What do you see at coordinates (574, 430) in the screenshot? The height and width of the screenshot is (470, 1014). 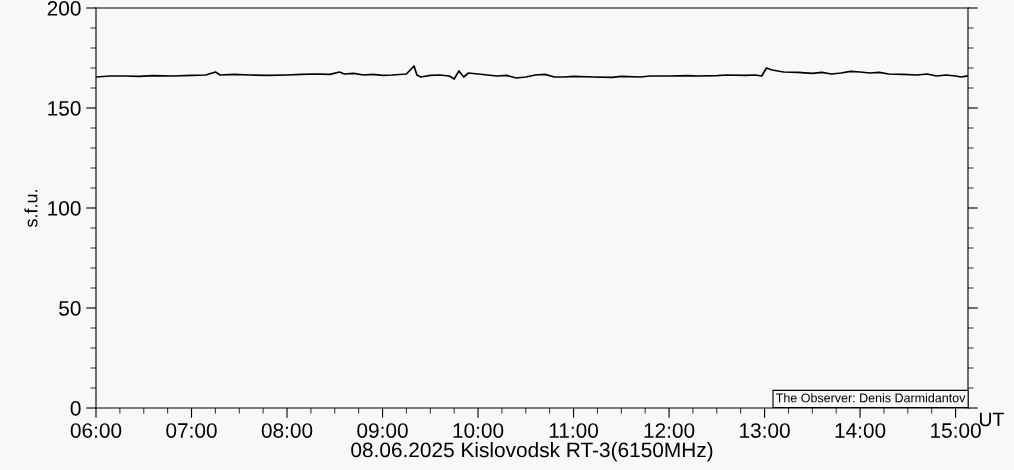 I see `x-tick-label: 11:00` at bounding box center [574, 430].